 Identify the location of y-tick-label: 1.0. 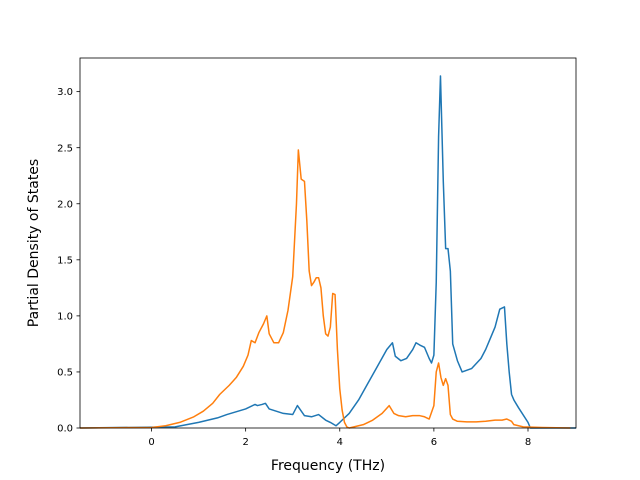
(65, 316).